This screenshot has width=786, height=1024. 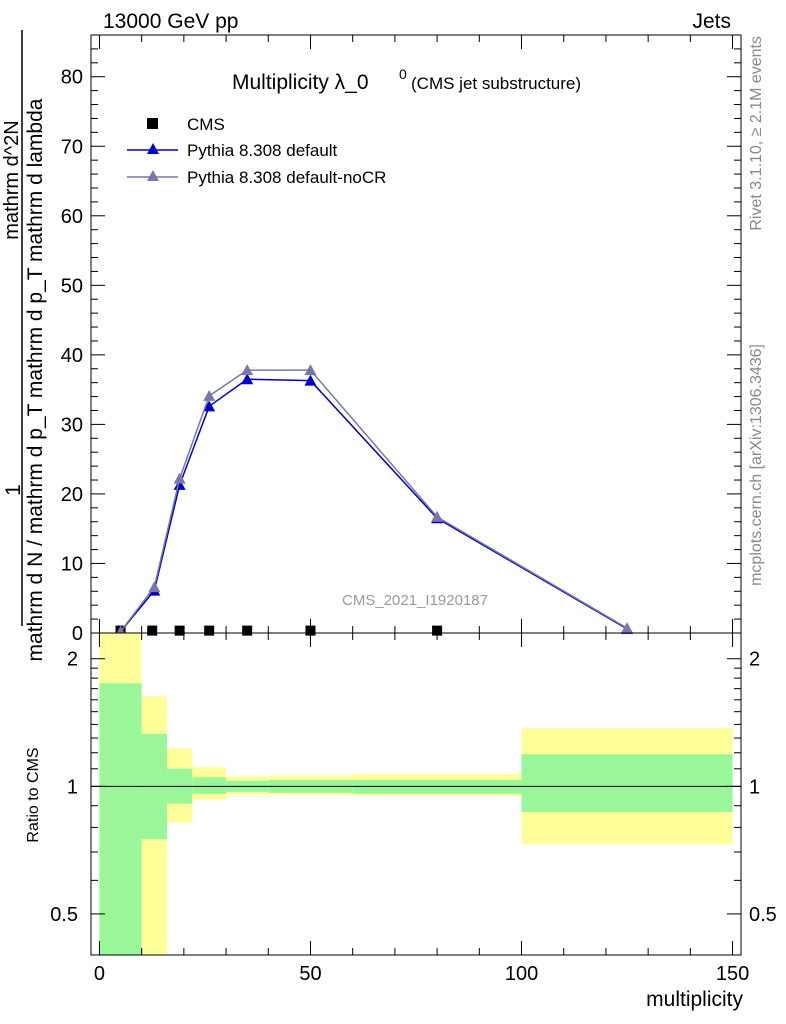 What do you see at coordinates (415, 600) in the screenshot?
I see `analysis-watermark: CMS_2021_I1920187` at bounding box center [415, 600].